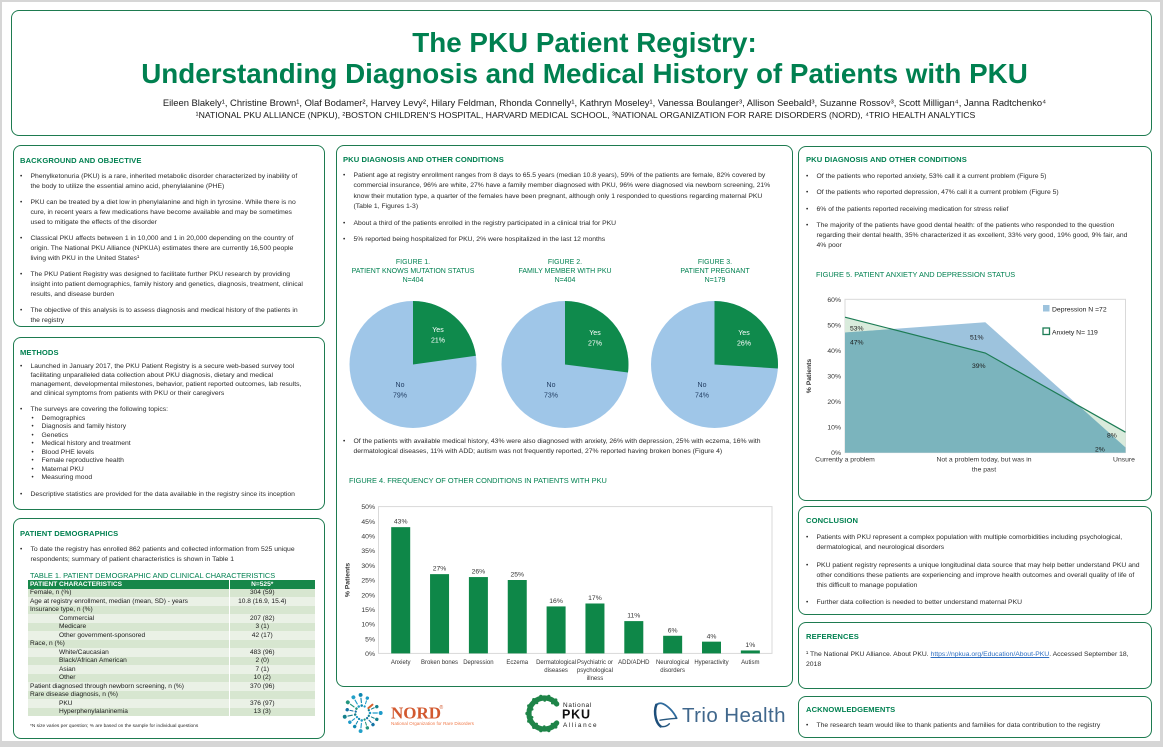  Describe the element at coordinates (1100, 450) in the screenshot. I see `svg-text: 2%` at that location.